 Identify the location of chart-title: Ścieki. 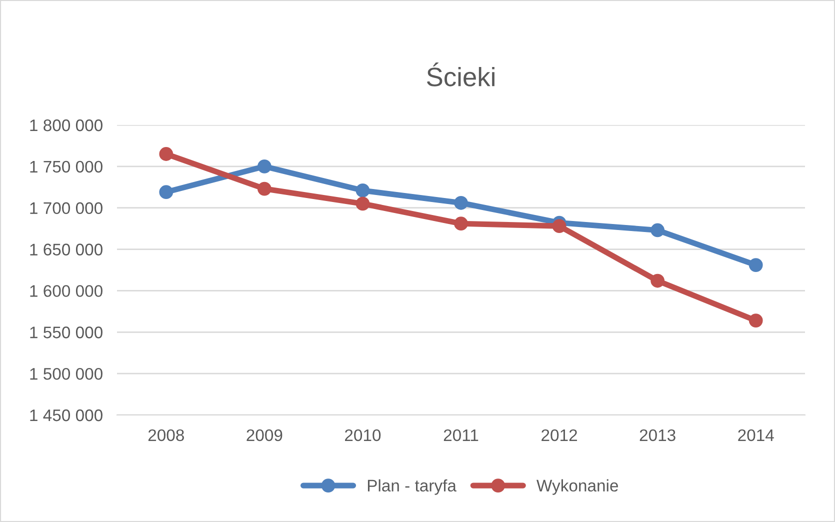
(460, 74).